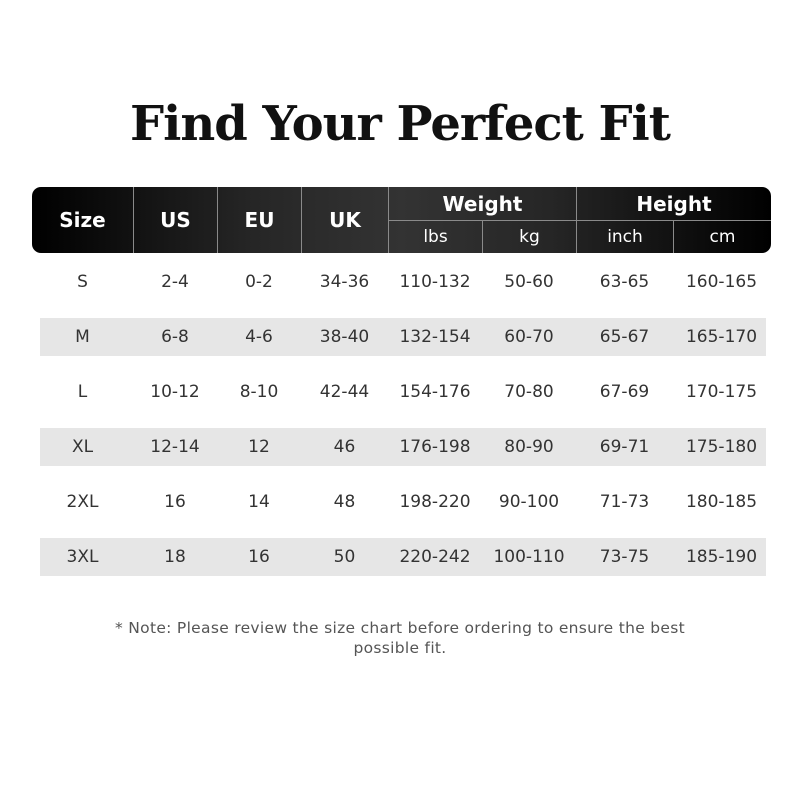 The width and height of the screenshot is (800, 800). I want to click on cell-lbs: 154-176, so click(435, 392).